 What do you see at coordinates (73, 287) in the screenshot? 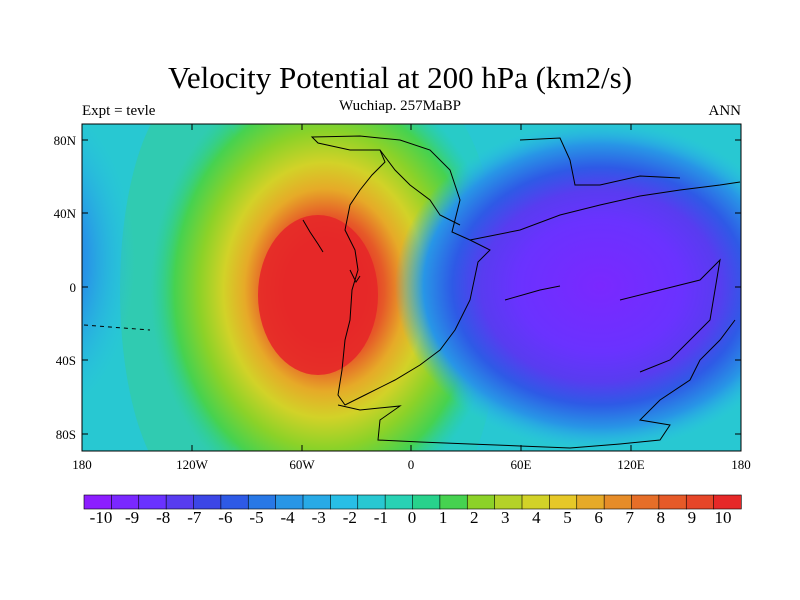
I see `y-tick-label: 0` at bounding box center [73, 287].